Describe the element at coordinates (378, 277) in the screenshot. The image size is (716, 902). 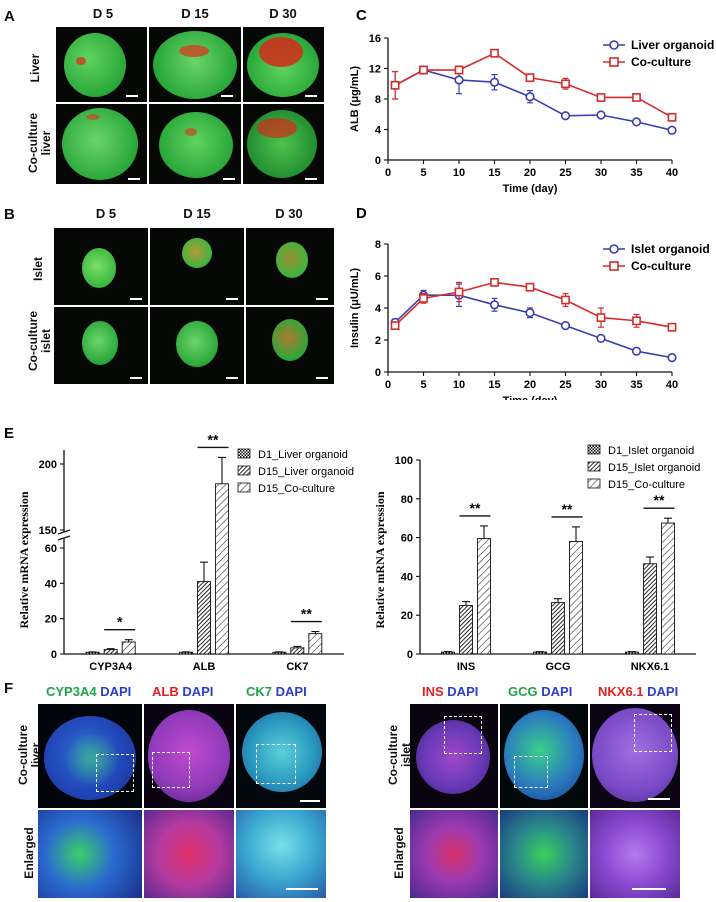
I see `y-tick-label: 6` at that location.